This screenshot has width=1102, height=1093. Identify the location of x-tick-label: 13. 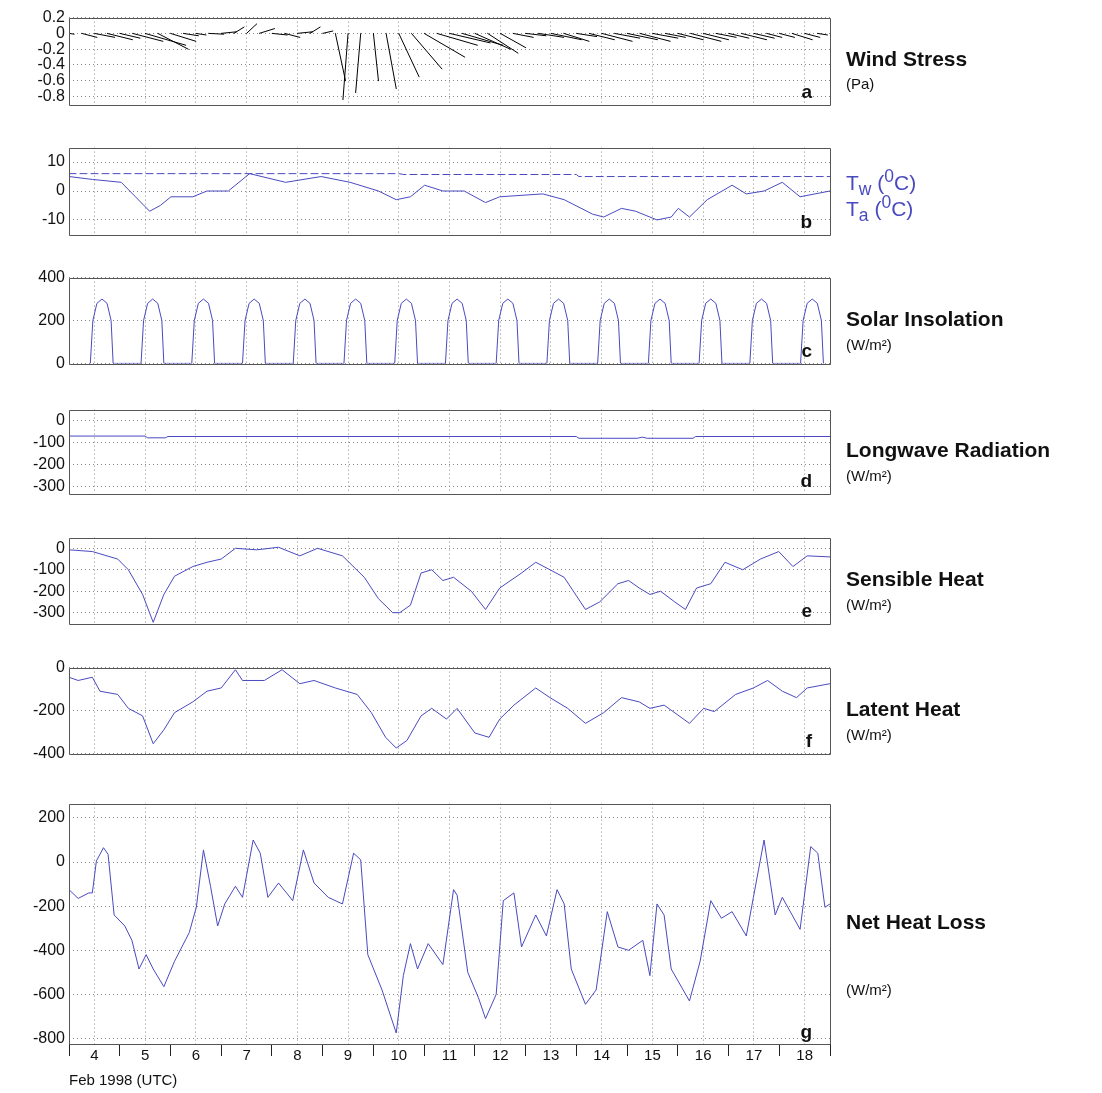
(551, 1055).